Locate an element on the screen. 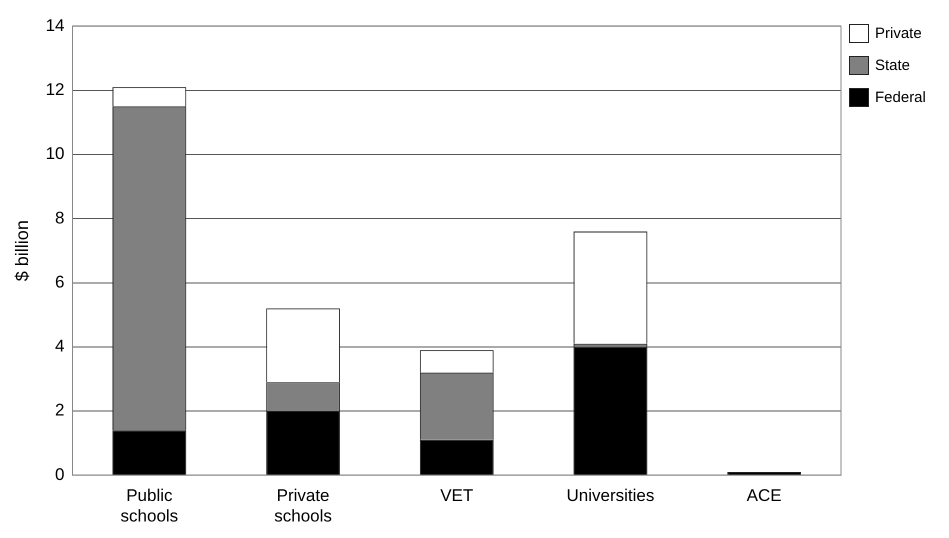  y-tick-label: 2 is located at coordinates (60, 410).